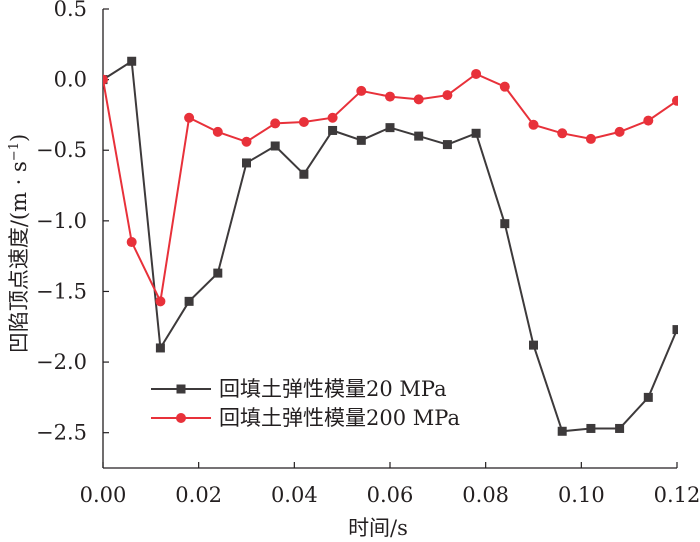  What do you see at coordinates (61, 150) in the screenshot?
I see `y-tick-label: −0.5` at bounding box center [61, 150].